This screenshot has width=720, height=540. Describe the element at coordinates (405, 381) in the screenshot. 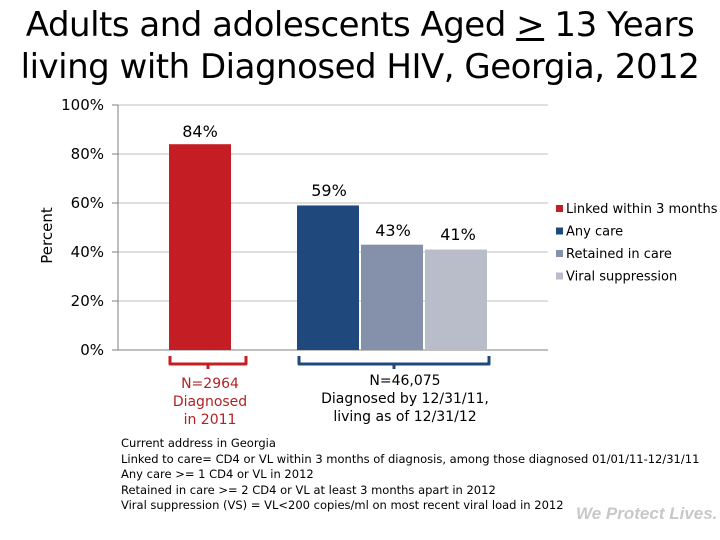

I see `group-right-line-1: N=46,075` at that location.